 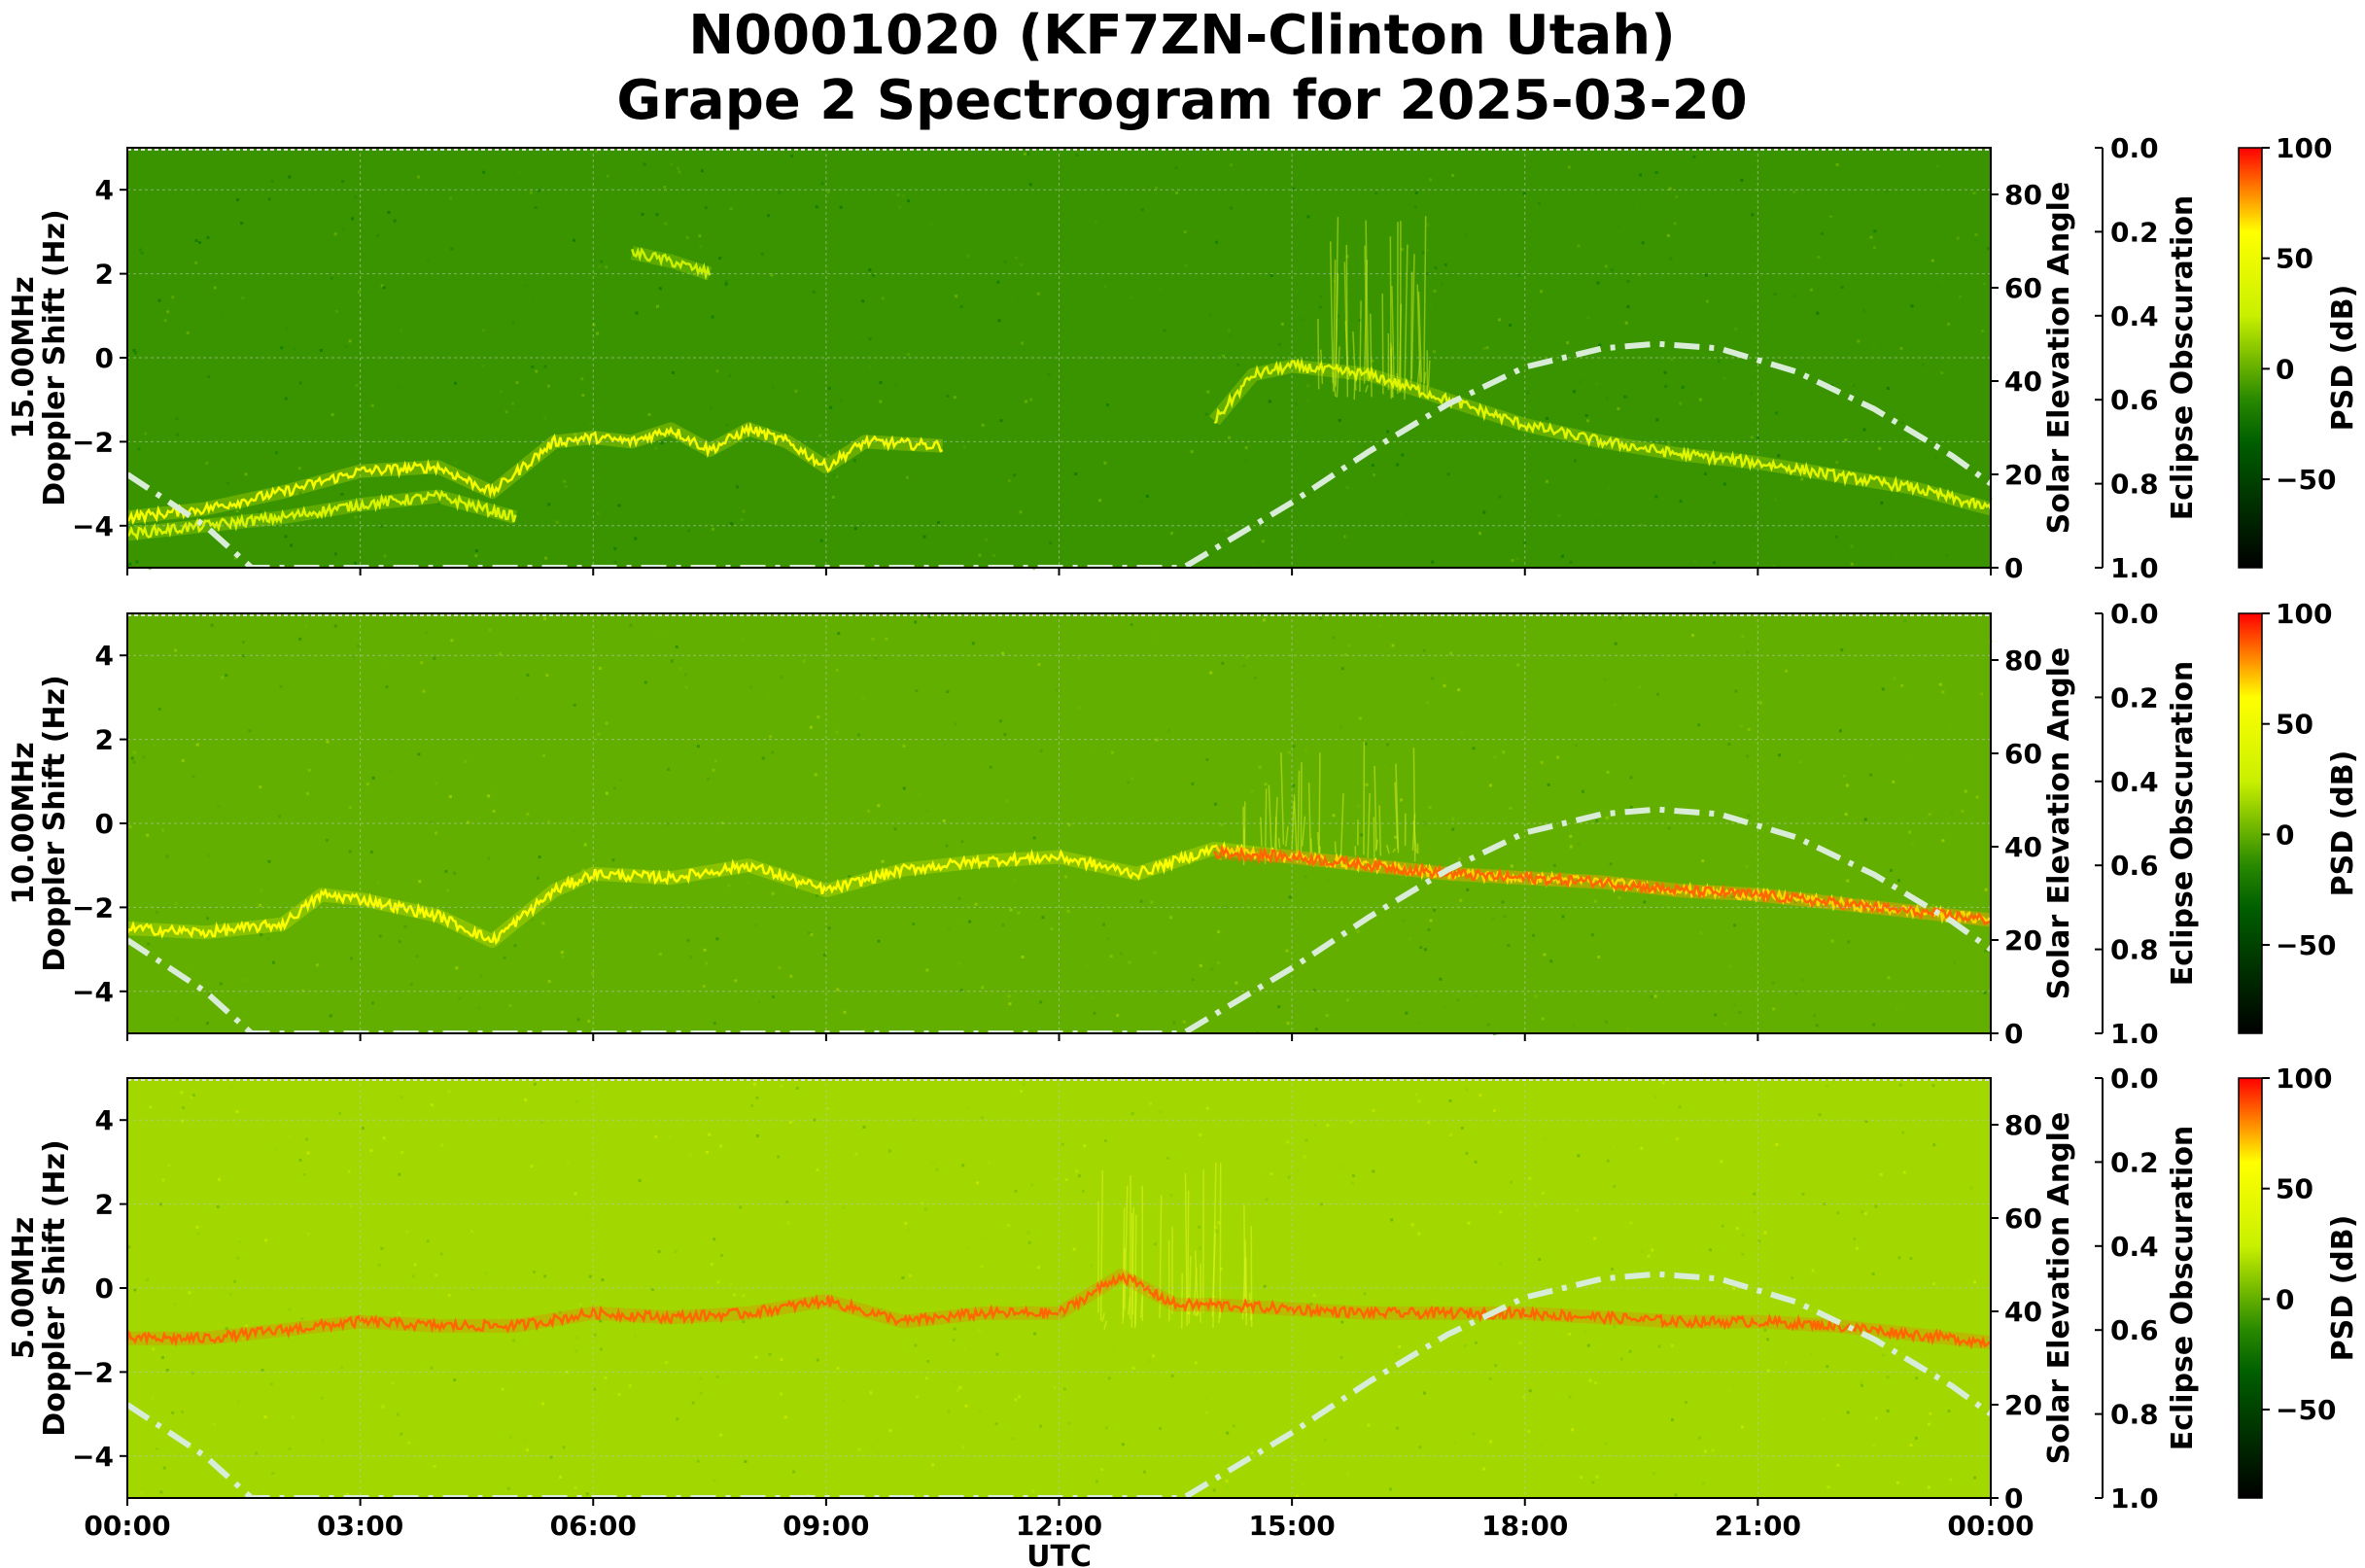 What do you see at coordinates (2059, 823) in the screenshot?
I see `solar-elevation-label: Solar Elevation Angle` at bounding box center [2059, 823].